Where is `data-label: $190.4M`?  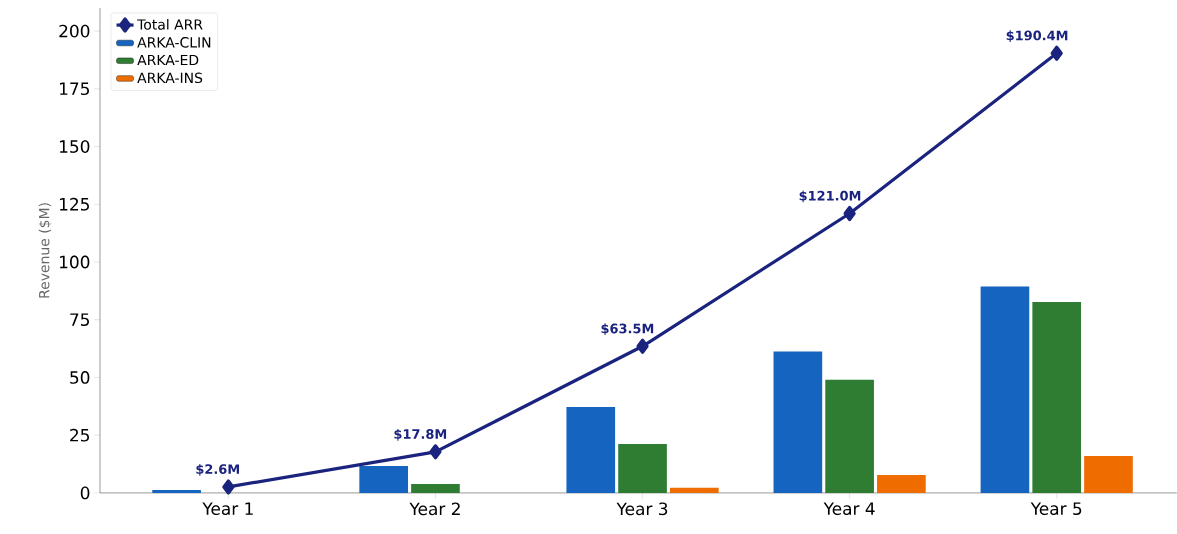 data-label: $190.4M is located at coordinates (1037, 36).